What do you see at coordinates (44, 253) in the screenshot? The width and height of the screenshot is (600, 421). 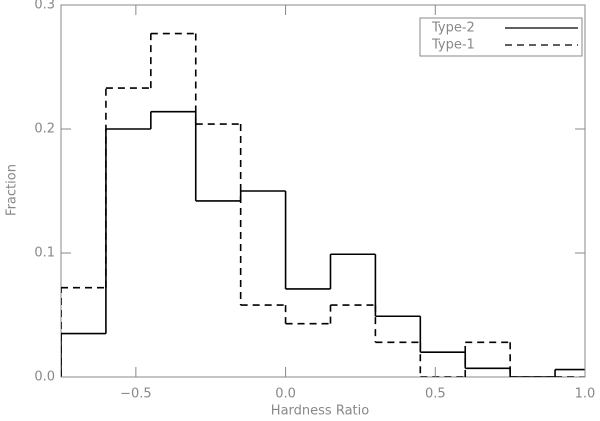 I see `y-tick-label: 0.1` at bounding box center [44, 253].